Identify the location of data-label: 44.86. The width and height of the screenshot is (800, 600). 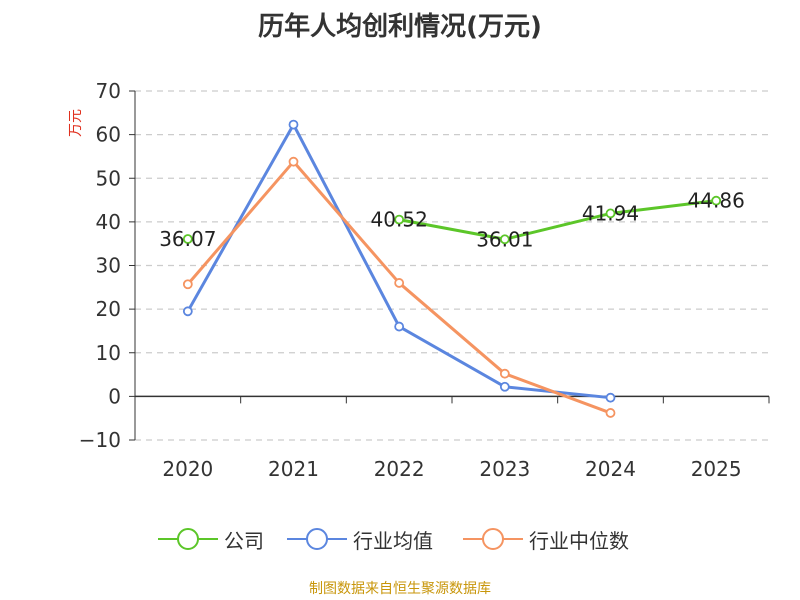
(716, 201).